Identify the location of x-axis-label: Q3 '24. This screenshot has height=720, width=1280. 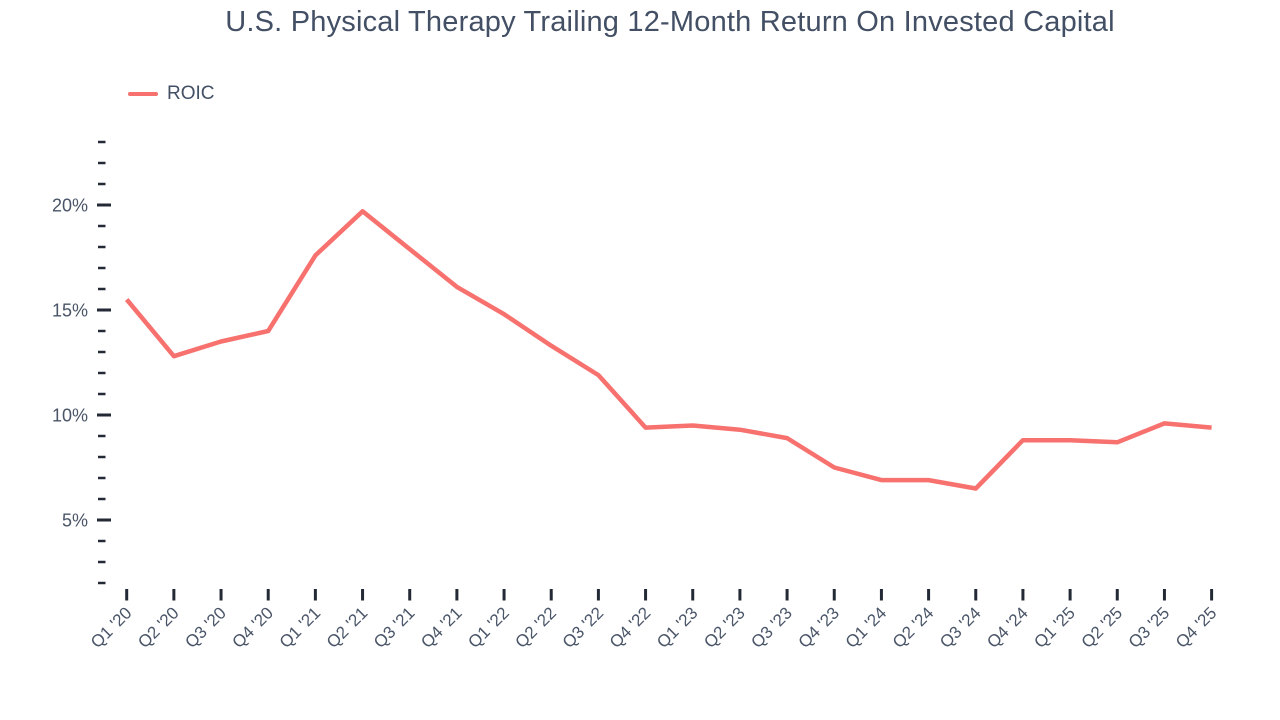
(960, 627).